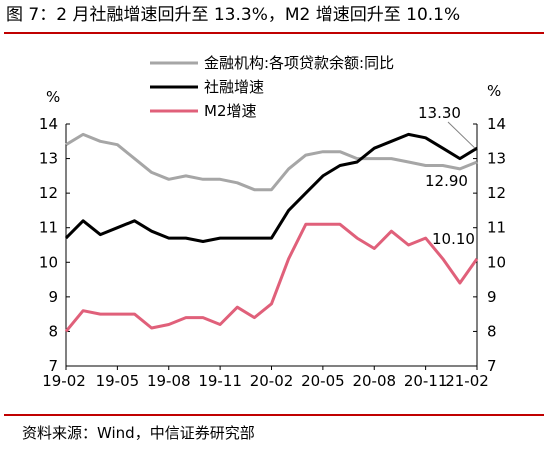 This screenshot has height=463, width=548. I want to click on x-tick-label: 21-02, so click(467, 381).